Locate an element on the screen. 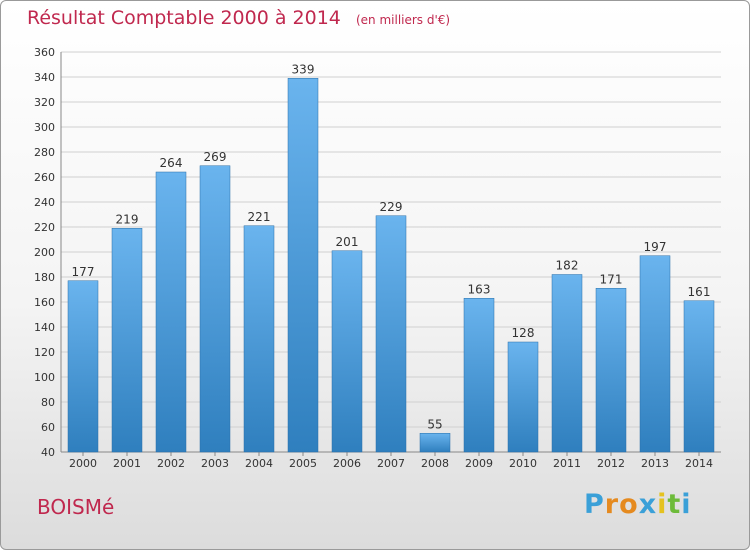  logo-letter: x is located at coordinates (648, 504).